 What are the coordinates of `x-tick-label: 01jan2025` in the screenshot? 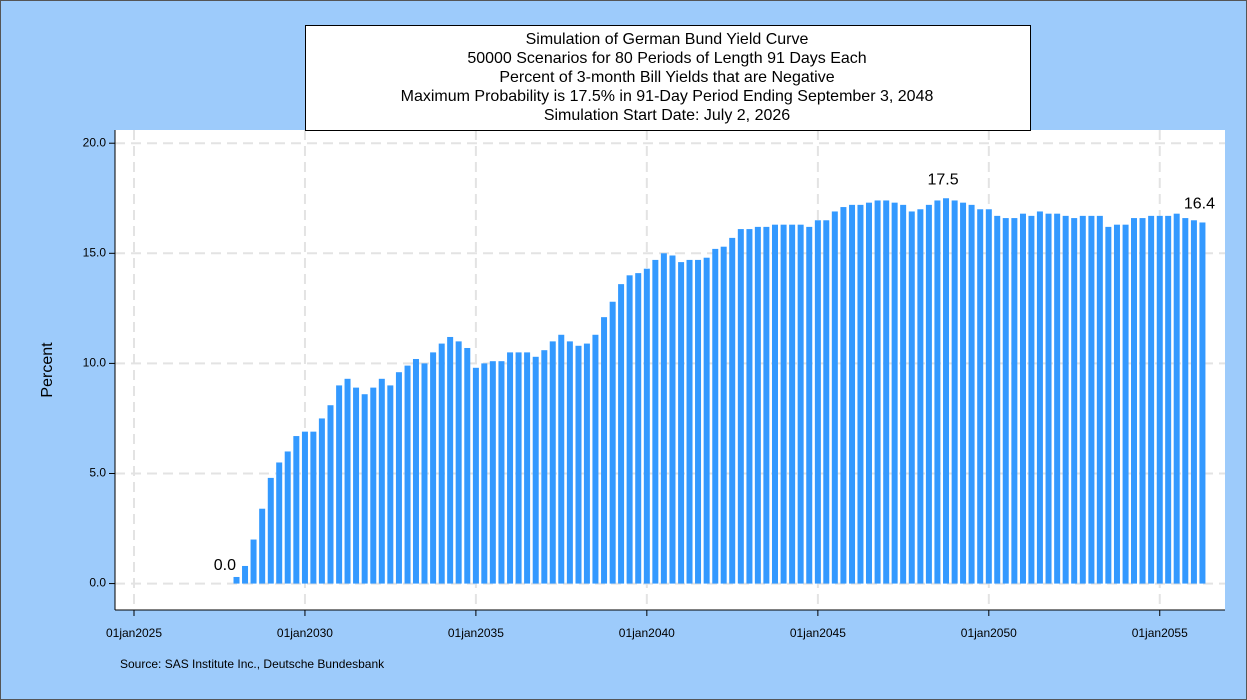 It's located at (134, 633).